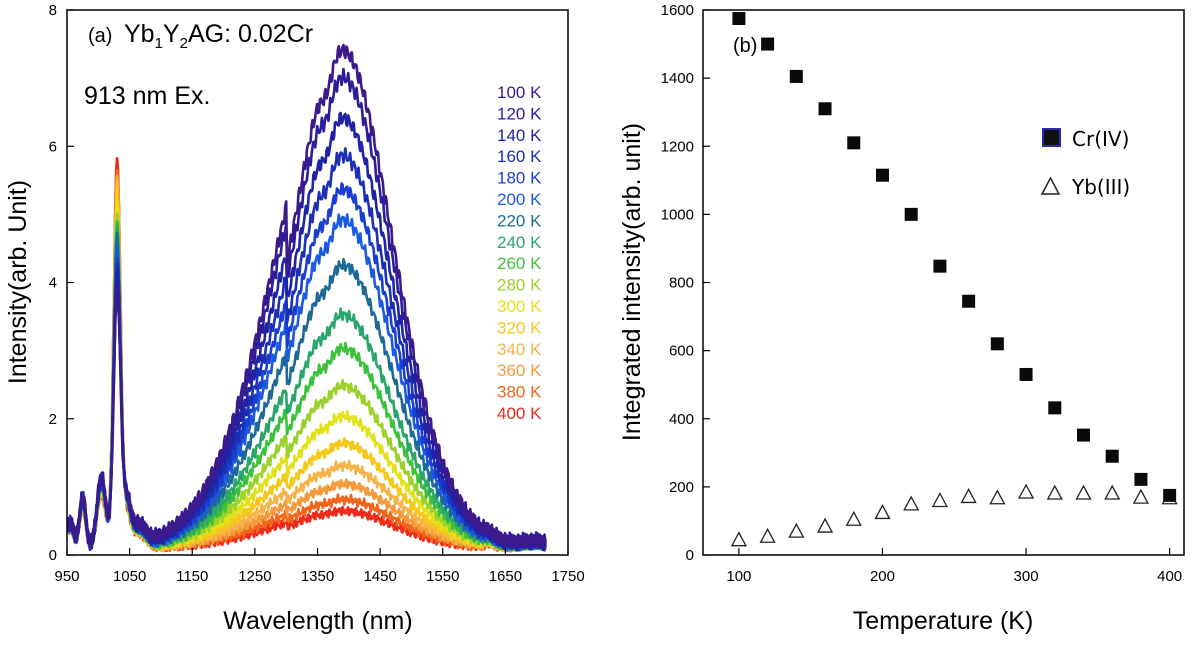 The image size is (1200, 647). Describe the element at coordinates (943, 621) in the screenshot. I see `b-x-axis-title: Temperature (K)` at that location.